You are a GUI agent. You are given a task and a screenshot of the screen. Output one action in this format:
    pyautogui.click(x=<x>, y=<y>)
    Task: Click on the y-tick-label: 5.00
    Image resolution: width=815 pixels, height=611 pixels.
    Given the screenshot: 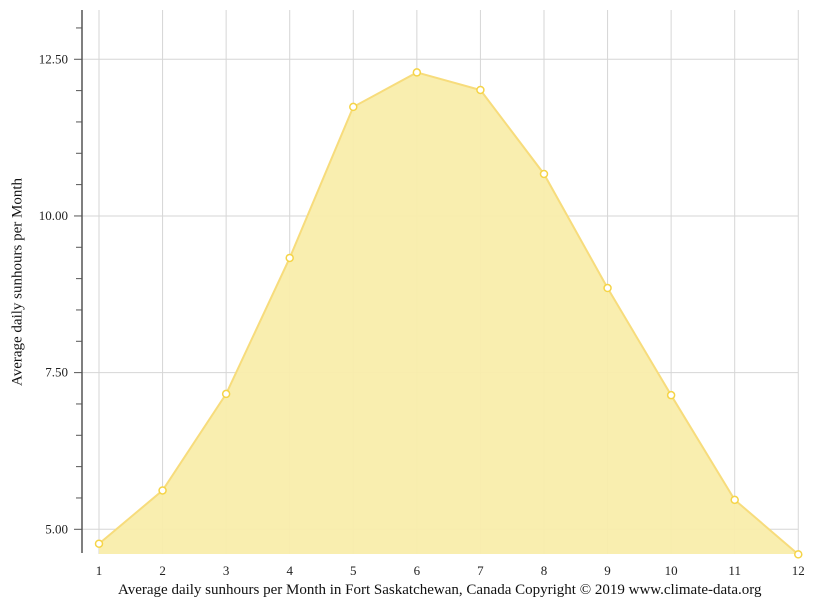 What is the action you would take?
    pyautogui.click(x=56, y=528)
    